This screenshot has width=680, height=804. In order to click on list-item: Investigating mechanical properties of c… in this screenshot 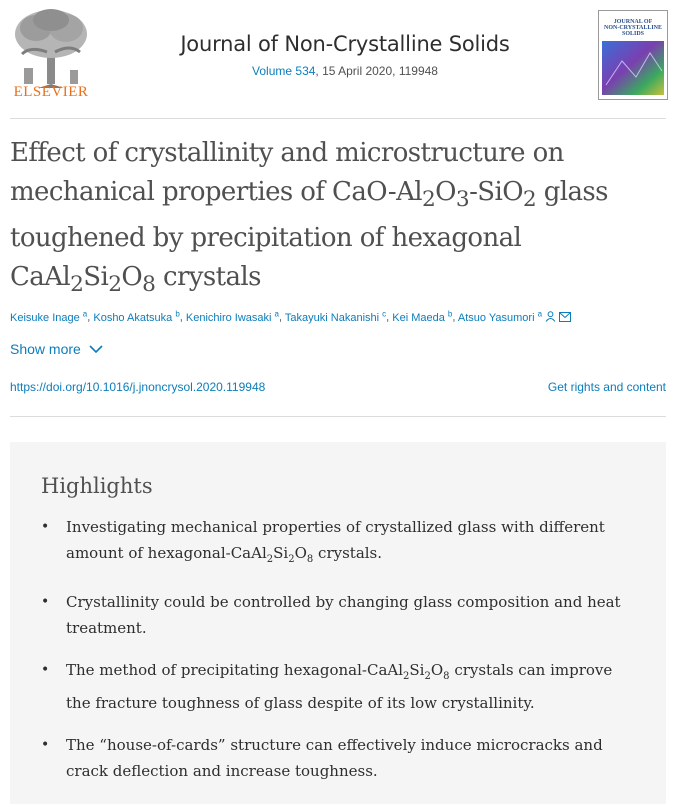, I will do `click(341, 543)`.